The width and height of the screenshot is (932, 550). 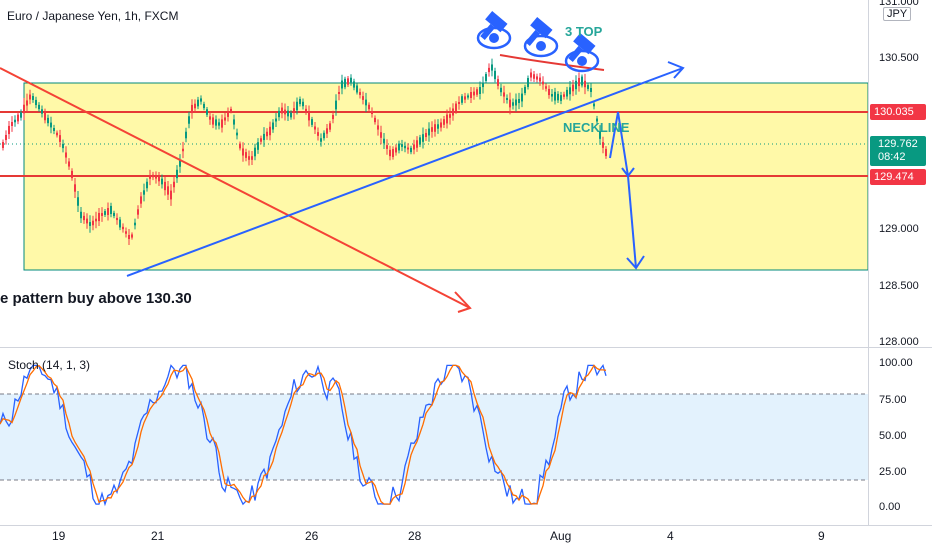 What do you see at coordinates (899, 229) in the screenshot?
I see `price-label: 129.000` at bounding box center [899, 229].